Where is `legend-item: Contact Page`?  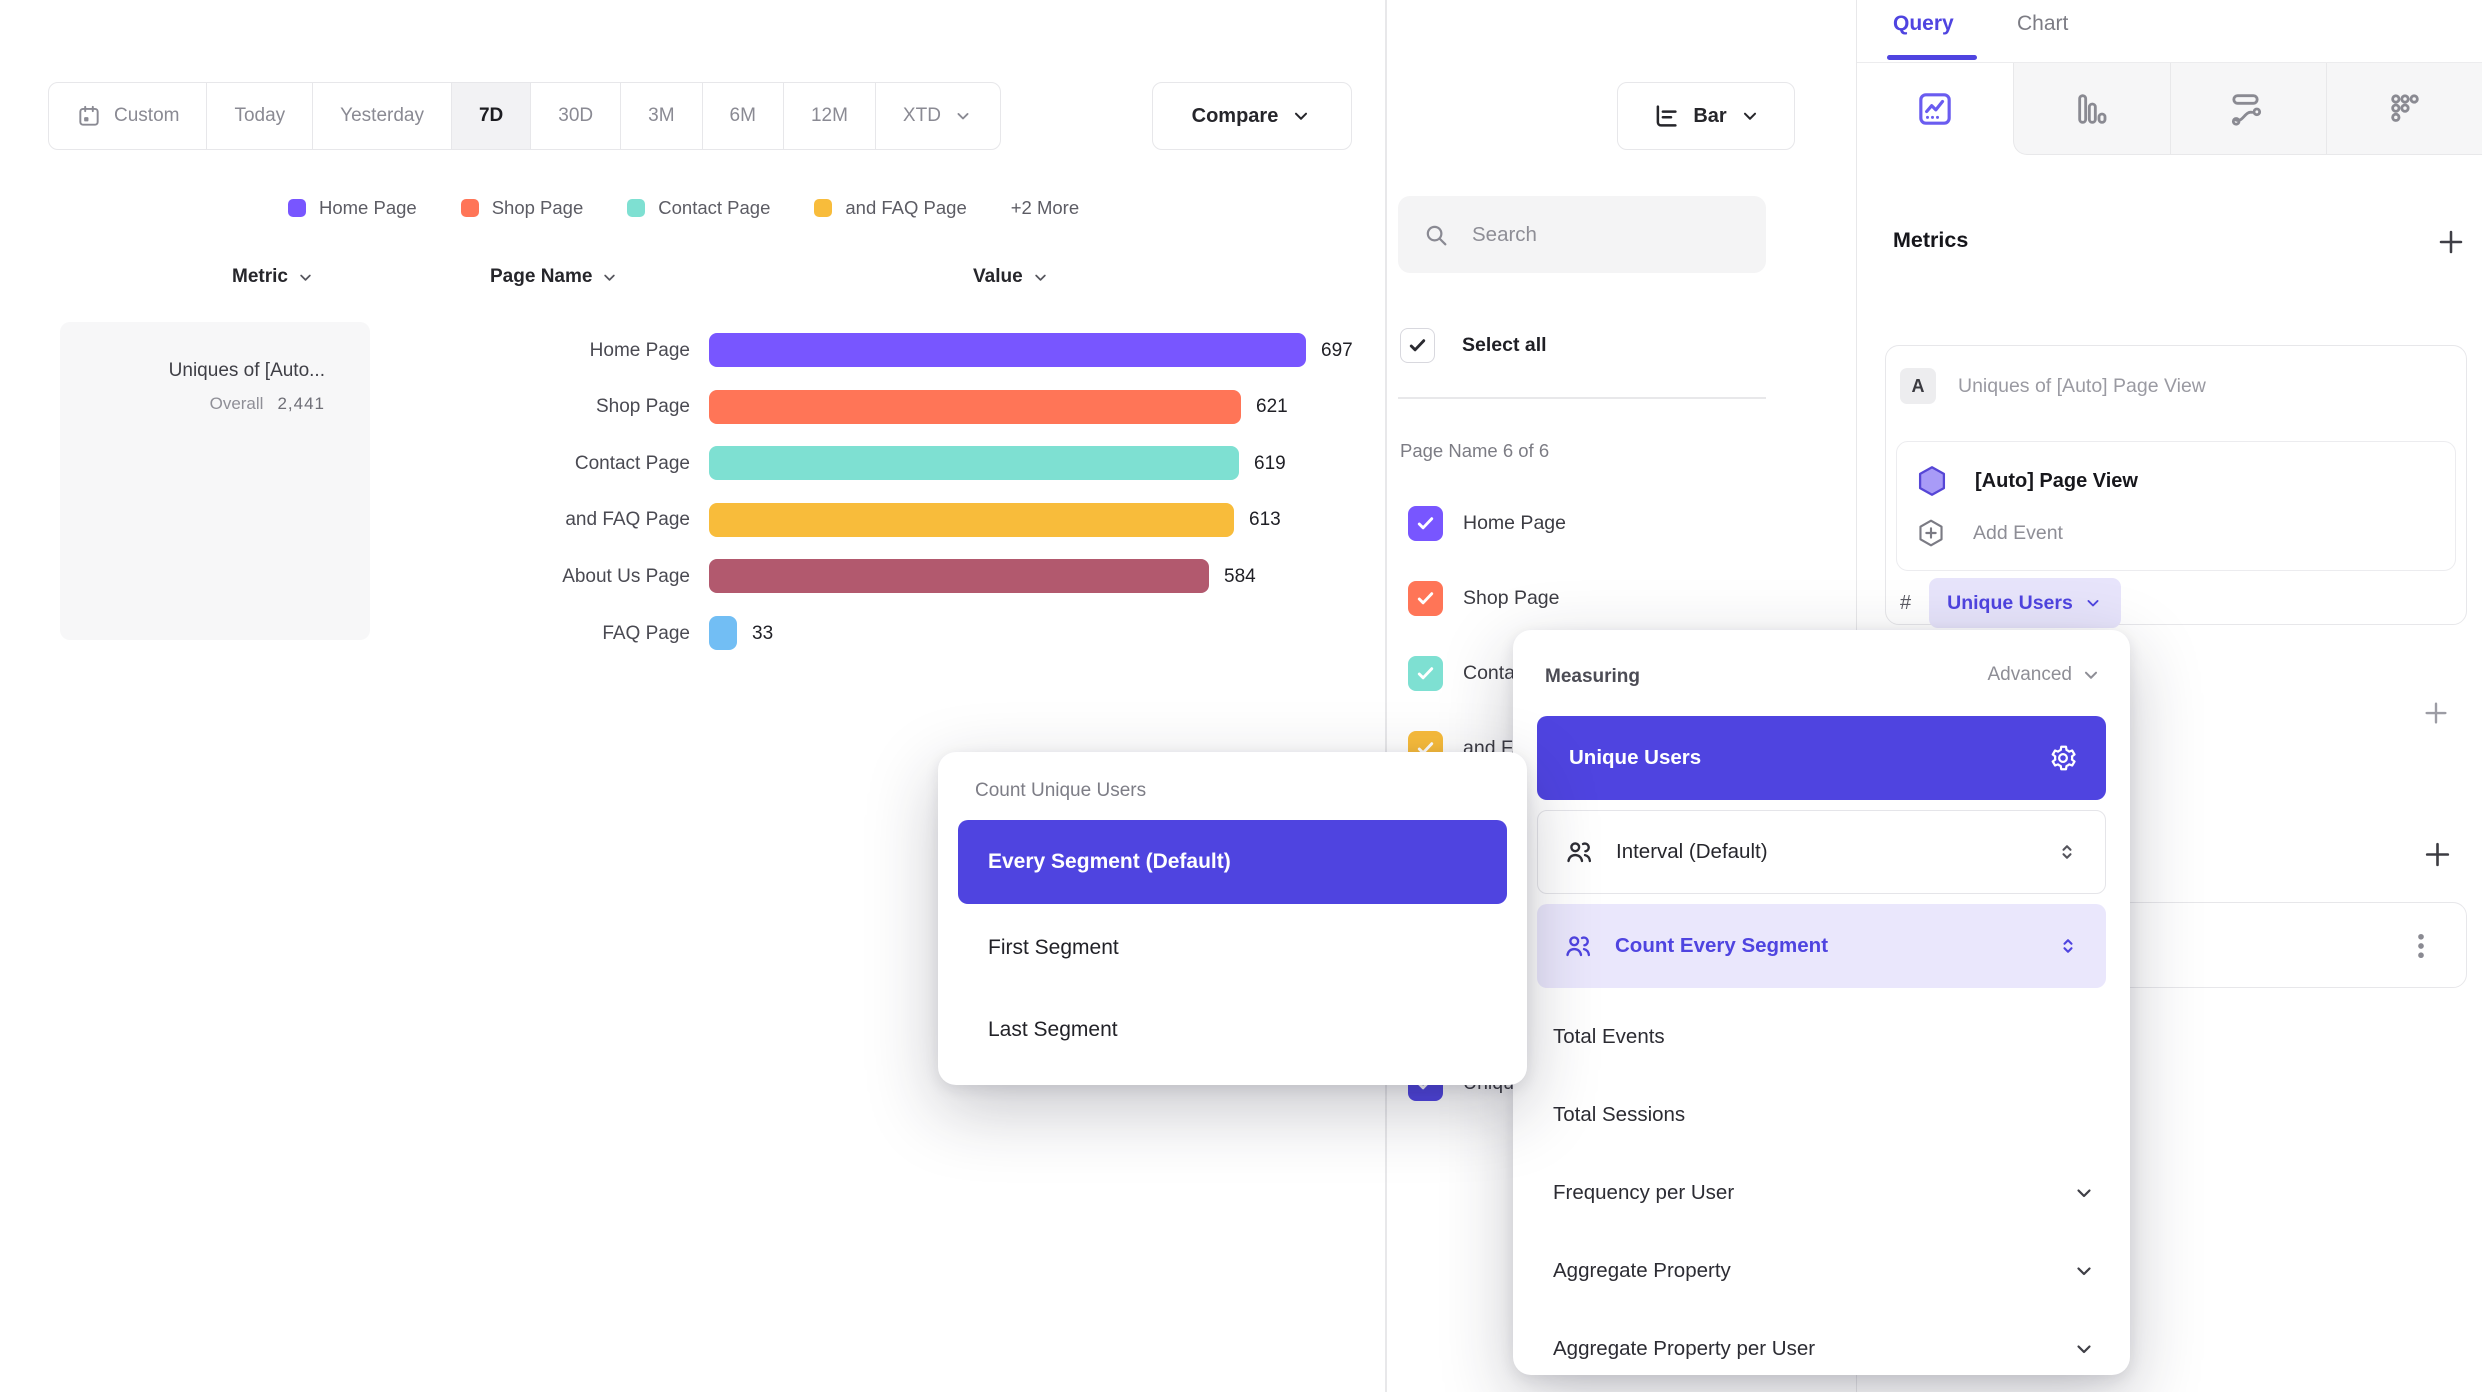 legend-item: Contact Page is located at coordinates (698, 208).